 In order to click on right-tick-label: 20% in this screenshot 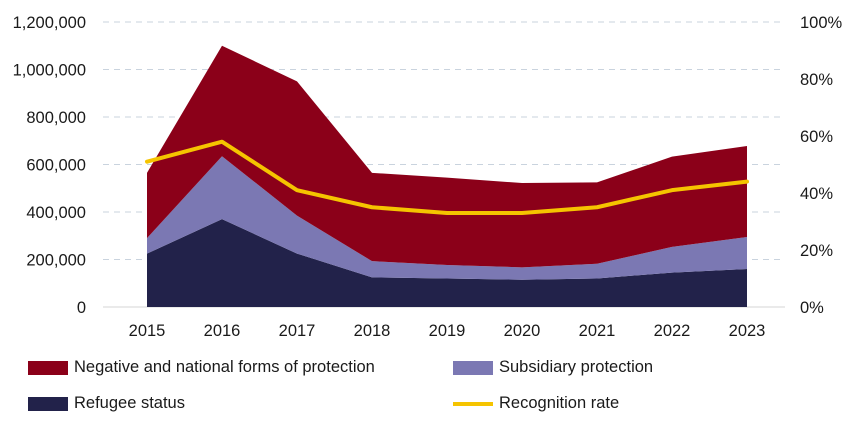, I will do `click(816, 251)`.